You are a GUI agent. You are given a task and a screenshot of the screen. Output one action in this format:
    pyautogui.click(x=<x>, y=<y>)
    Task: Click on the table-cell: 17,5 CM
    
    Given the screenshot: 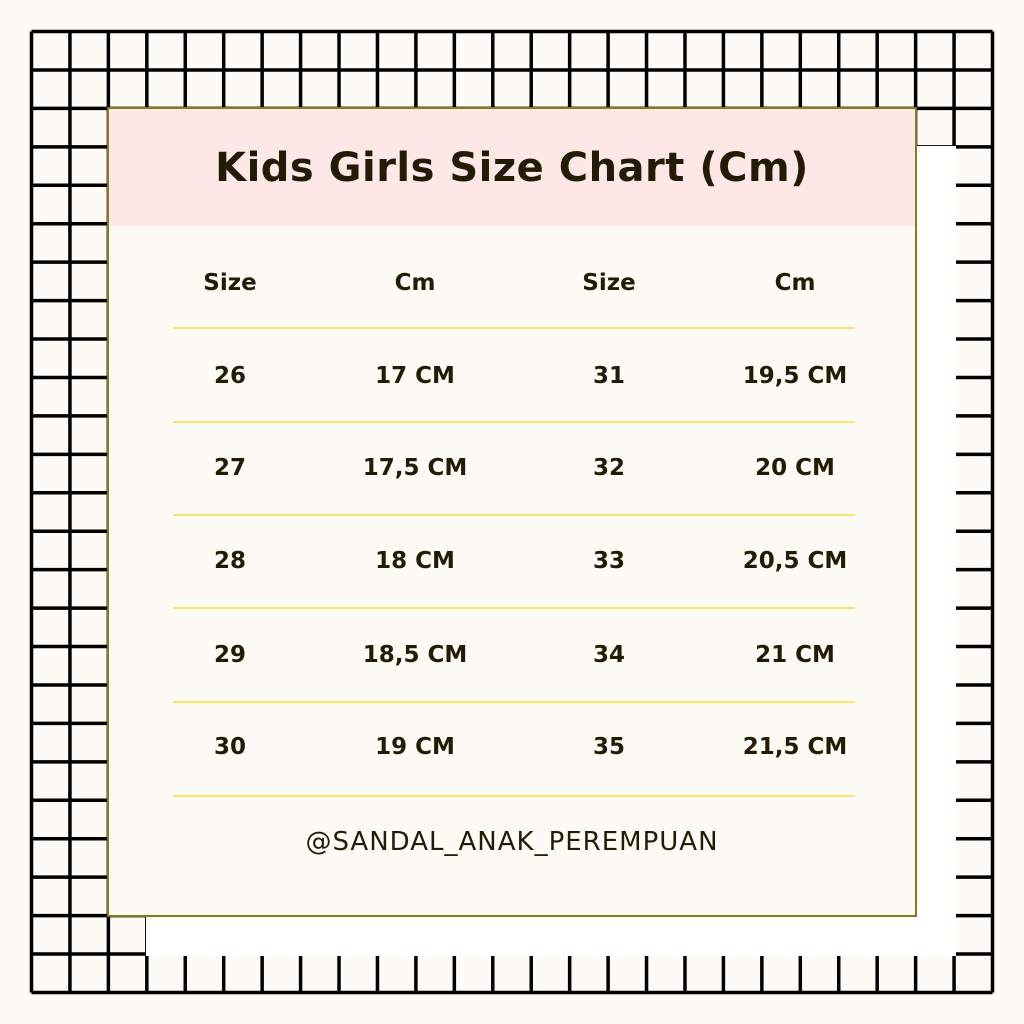 What is the action you would take?
    pyautogui.click(x=415, y=468)
    